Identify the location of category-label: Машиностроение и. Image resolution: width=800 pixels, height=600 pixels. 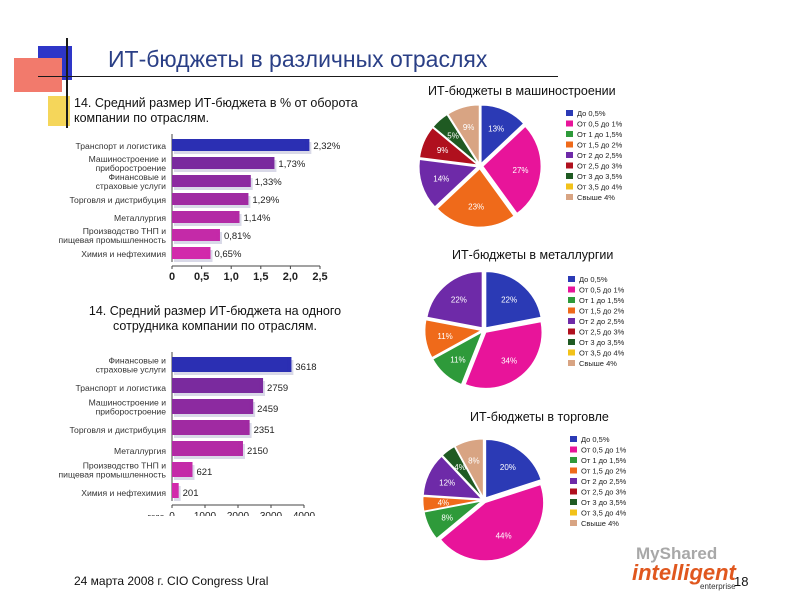
(128, 159).